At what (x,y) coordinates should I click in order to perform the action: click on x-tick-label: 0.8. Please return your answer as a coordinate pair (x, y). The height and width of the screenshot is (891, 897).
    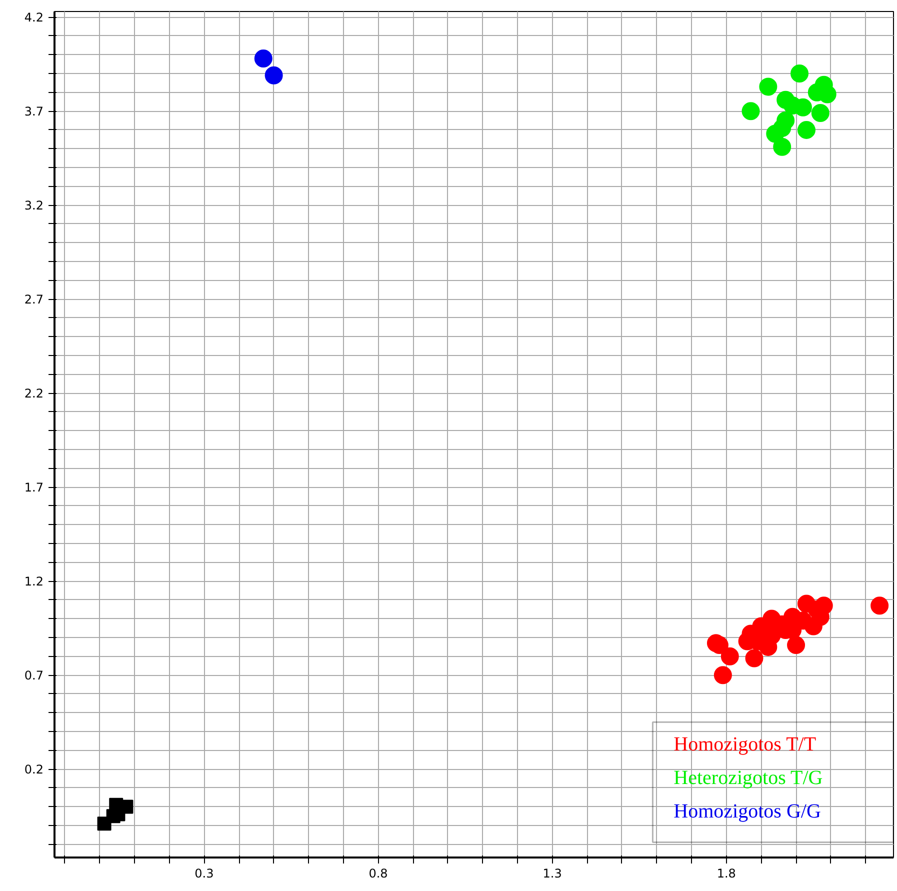
    Looking at the image, I should click on (378, 873).